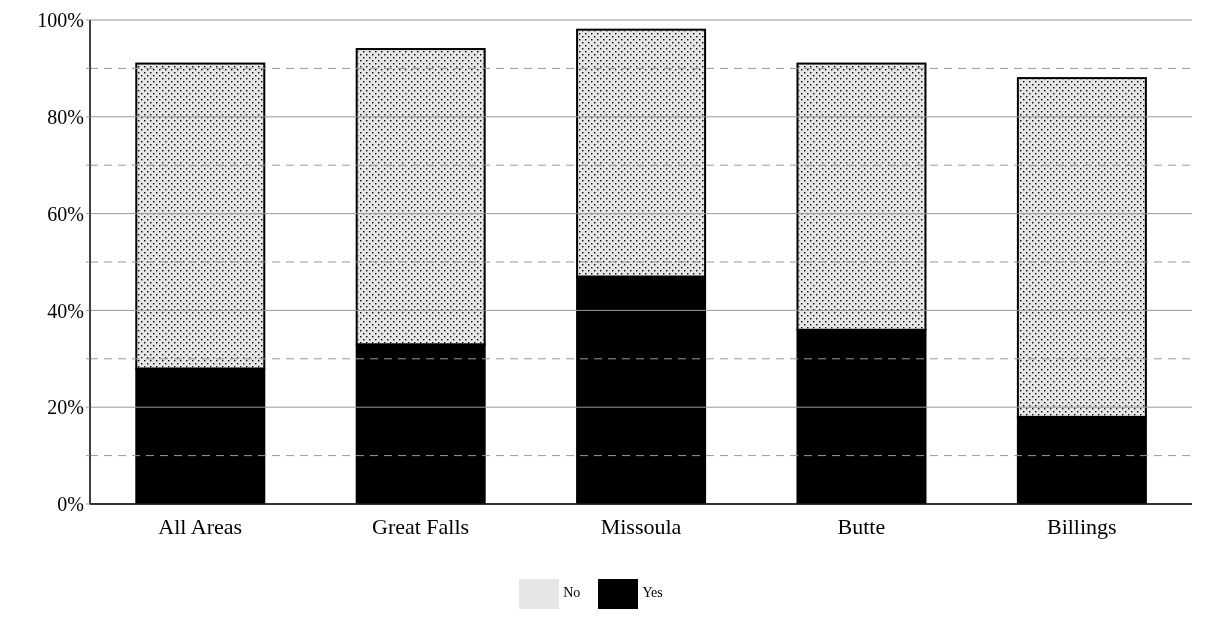 Image resolution: width=1205 pixels, height=628 pixels. I want to click on x-tick-label: Missoula, so click(641, 526).